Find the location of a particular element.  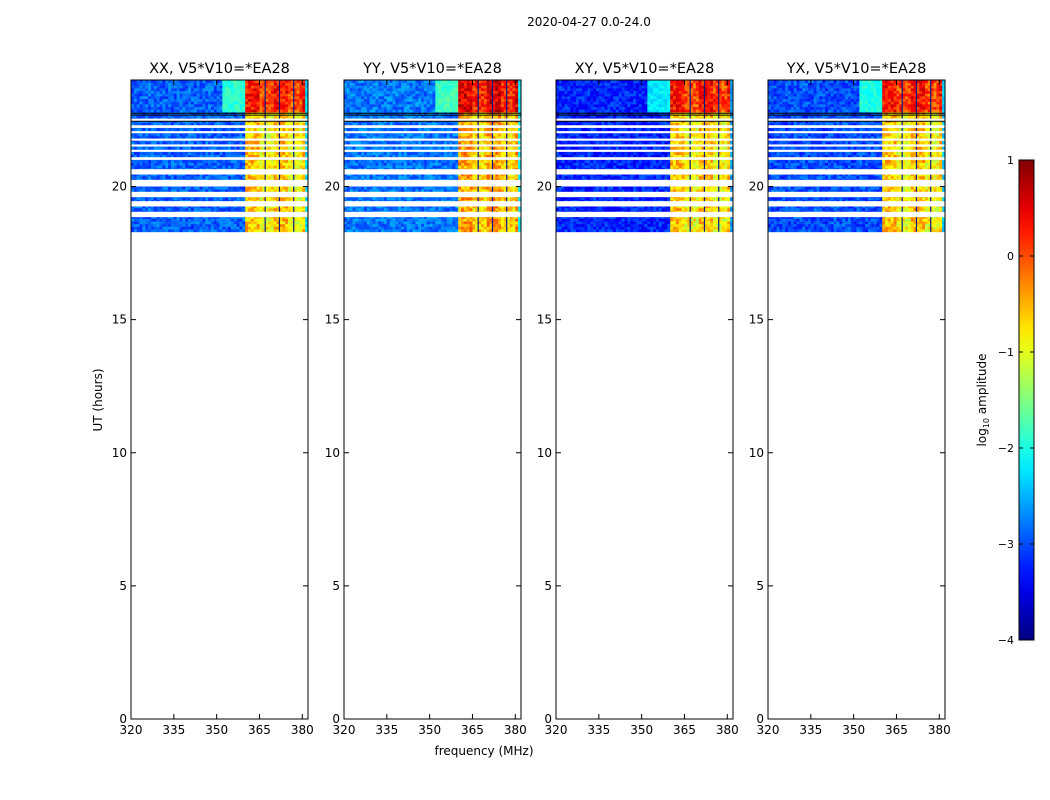

x-tick-label: 365 is located at coordinates (259, 730).